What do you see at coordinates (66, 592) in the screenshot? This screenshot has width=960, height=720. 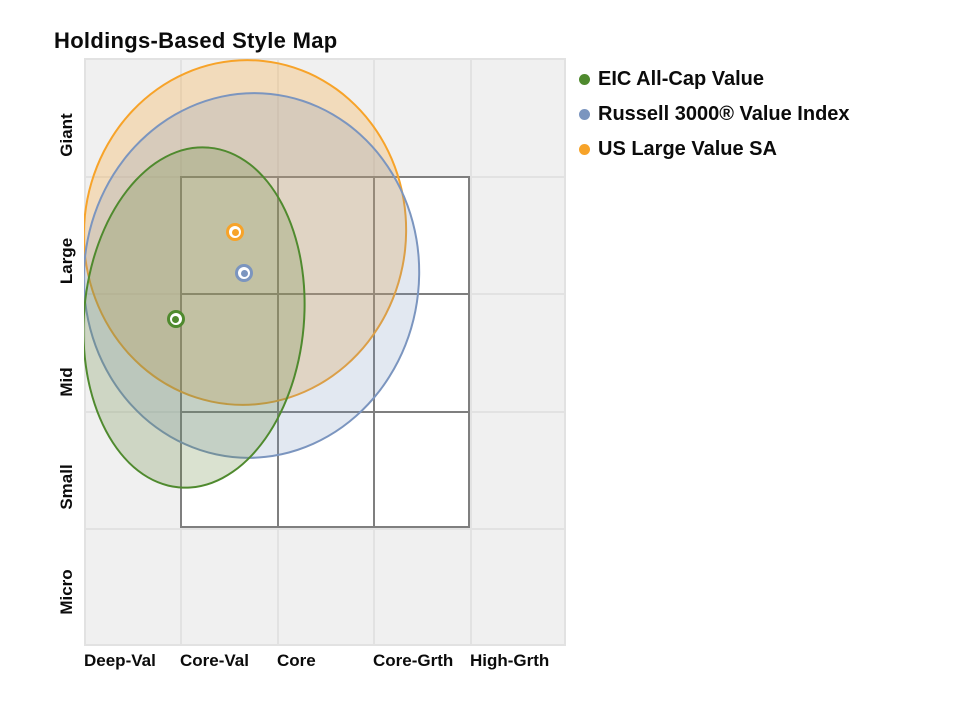 I see `y-axis-label: Micro` at bounding box center [66, 592].